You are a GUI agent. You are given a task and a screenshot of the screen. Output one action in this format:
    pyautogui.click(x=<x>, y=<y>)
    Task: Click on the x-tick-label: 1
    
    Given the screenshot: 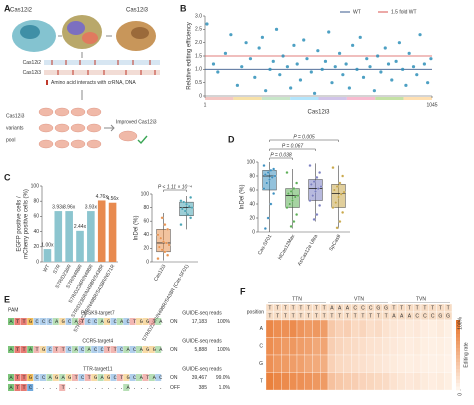 What is the action you would take?
    pyautogui.click(x=205, y=105)
    